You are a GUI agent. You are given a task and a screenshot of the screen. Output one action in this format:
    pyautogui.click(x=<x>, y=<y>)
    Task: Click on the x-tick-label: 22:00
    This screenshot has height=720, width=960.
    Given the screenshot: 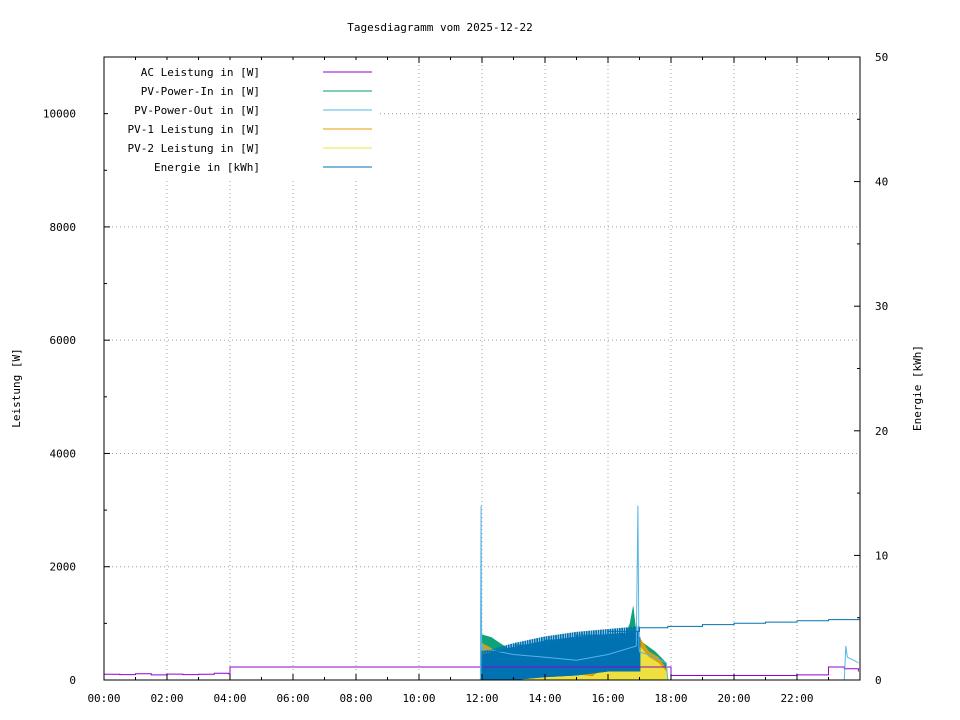 What is the action you would take?
    pyautogui.click(x=796, y=698)
    